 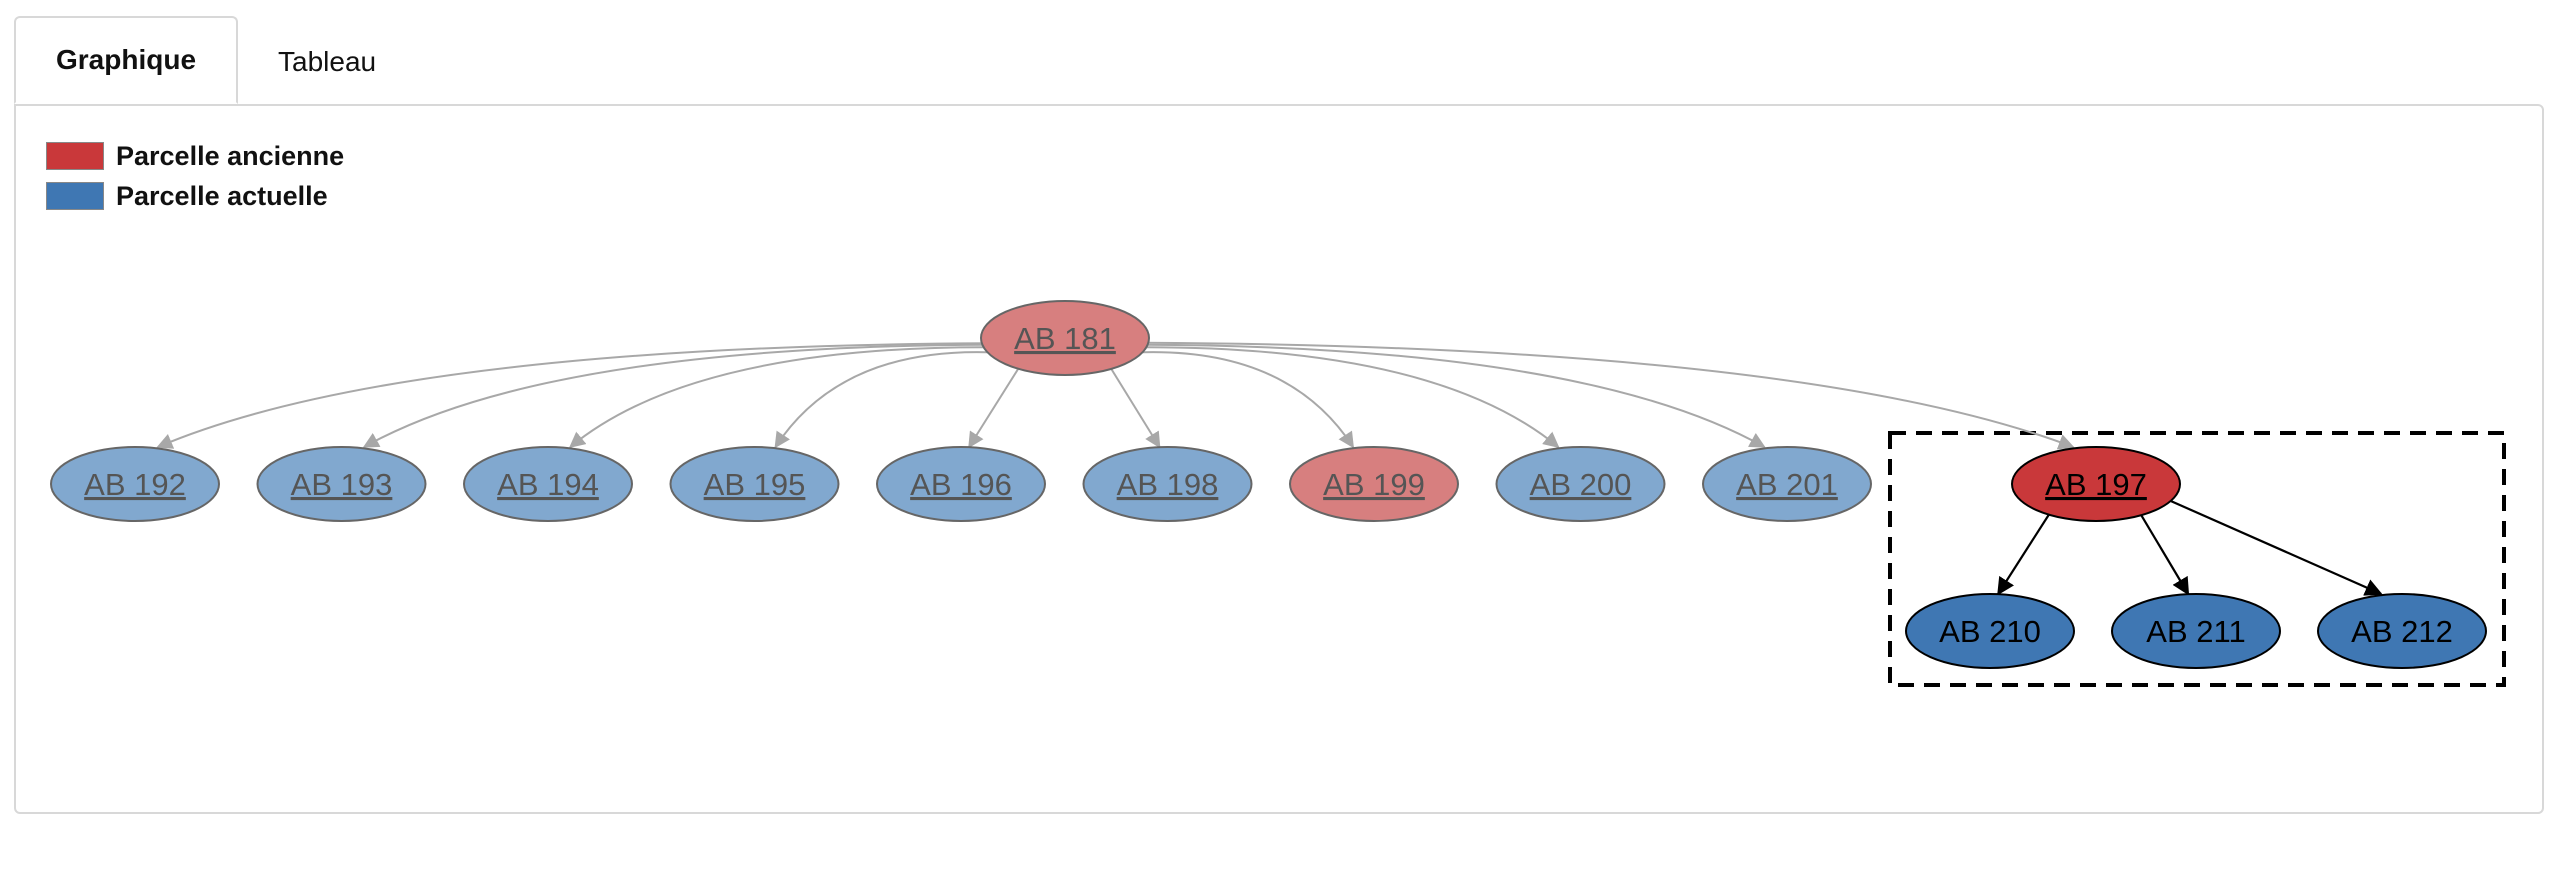 I want to click on edge-n181-n196, so click(x=995, y=407).